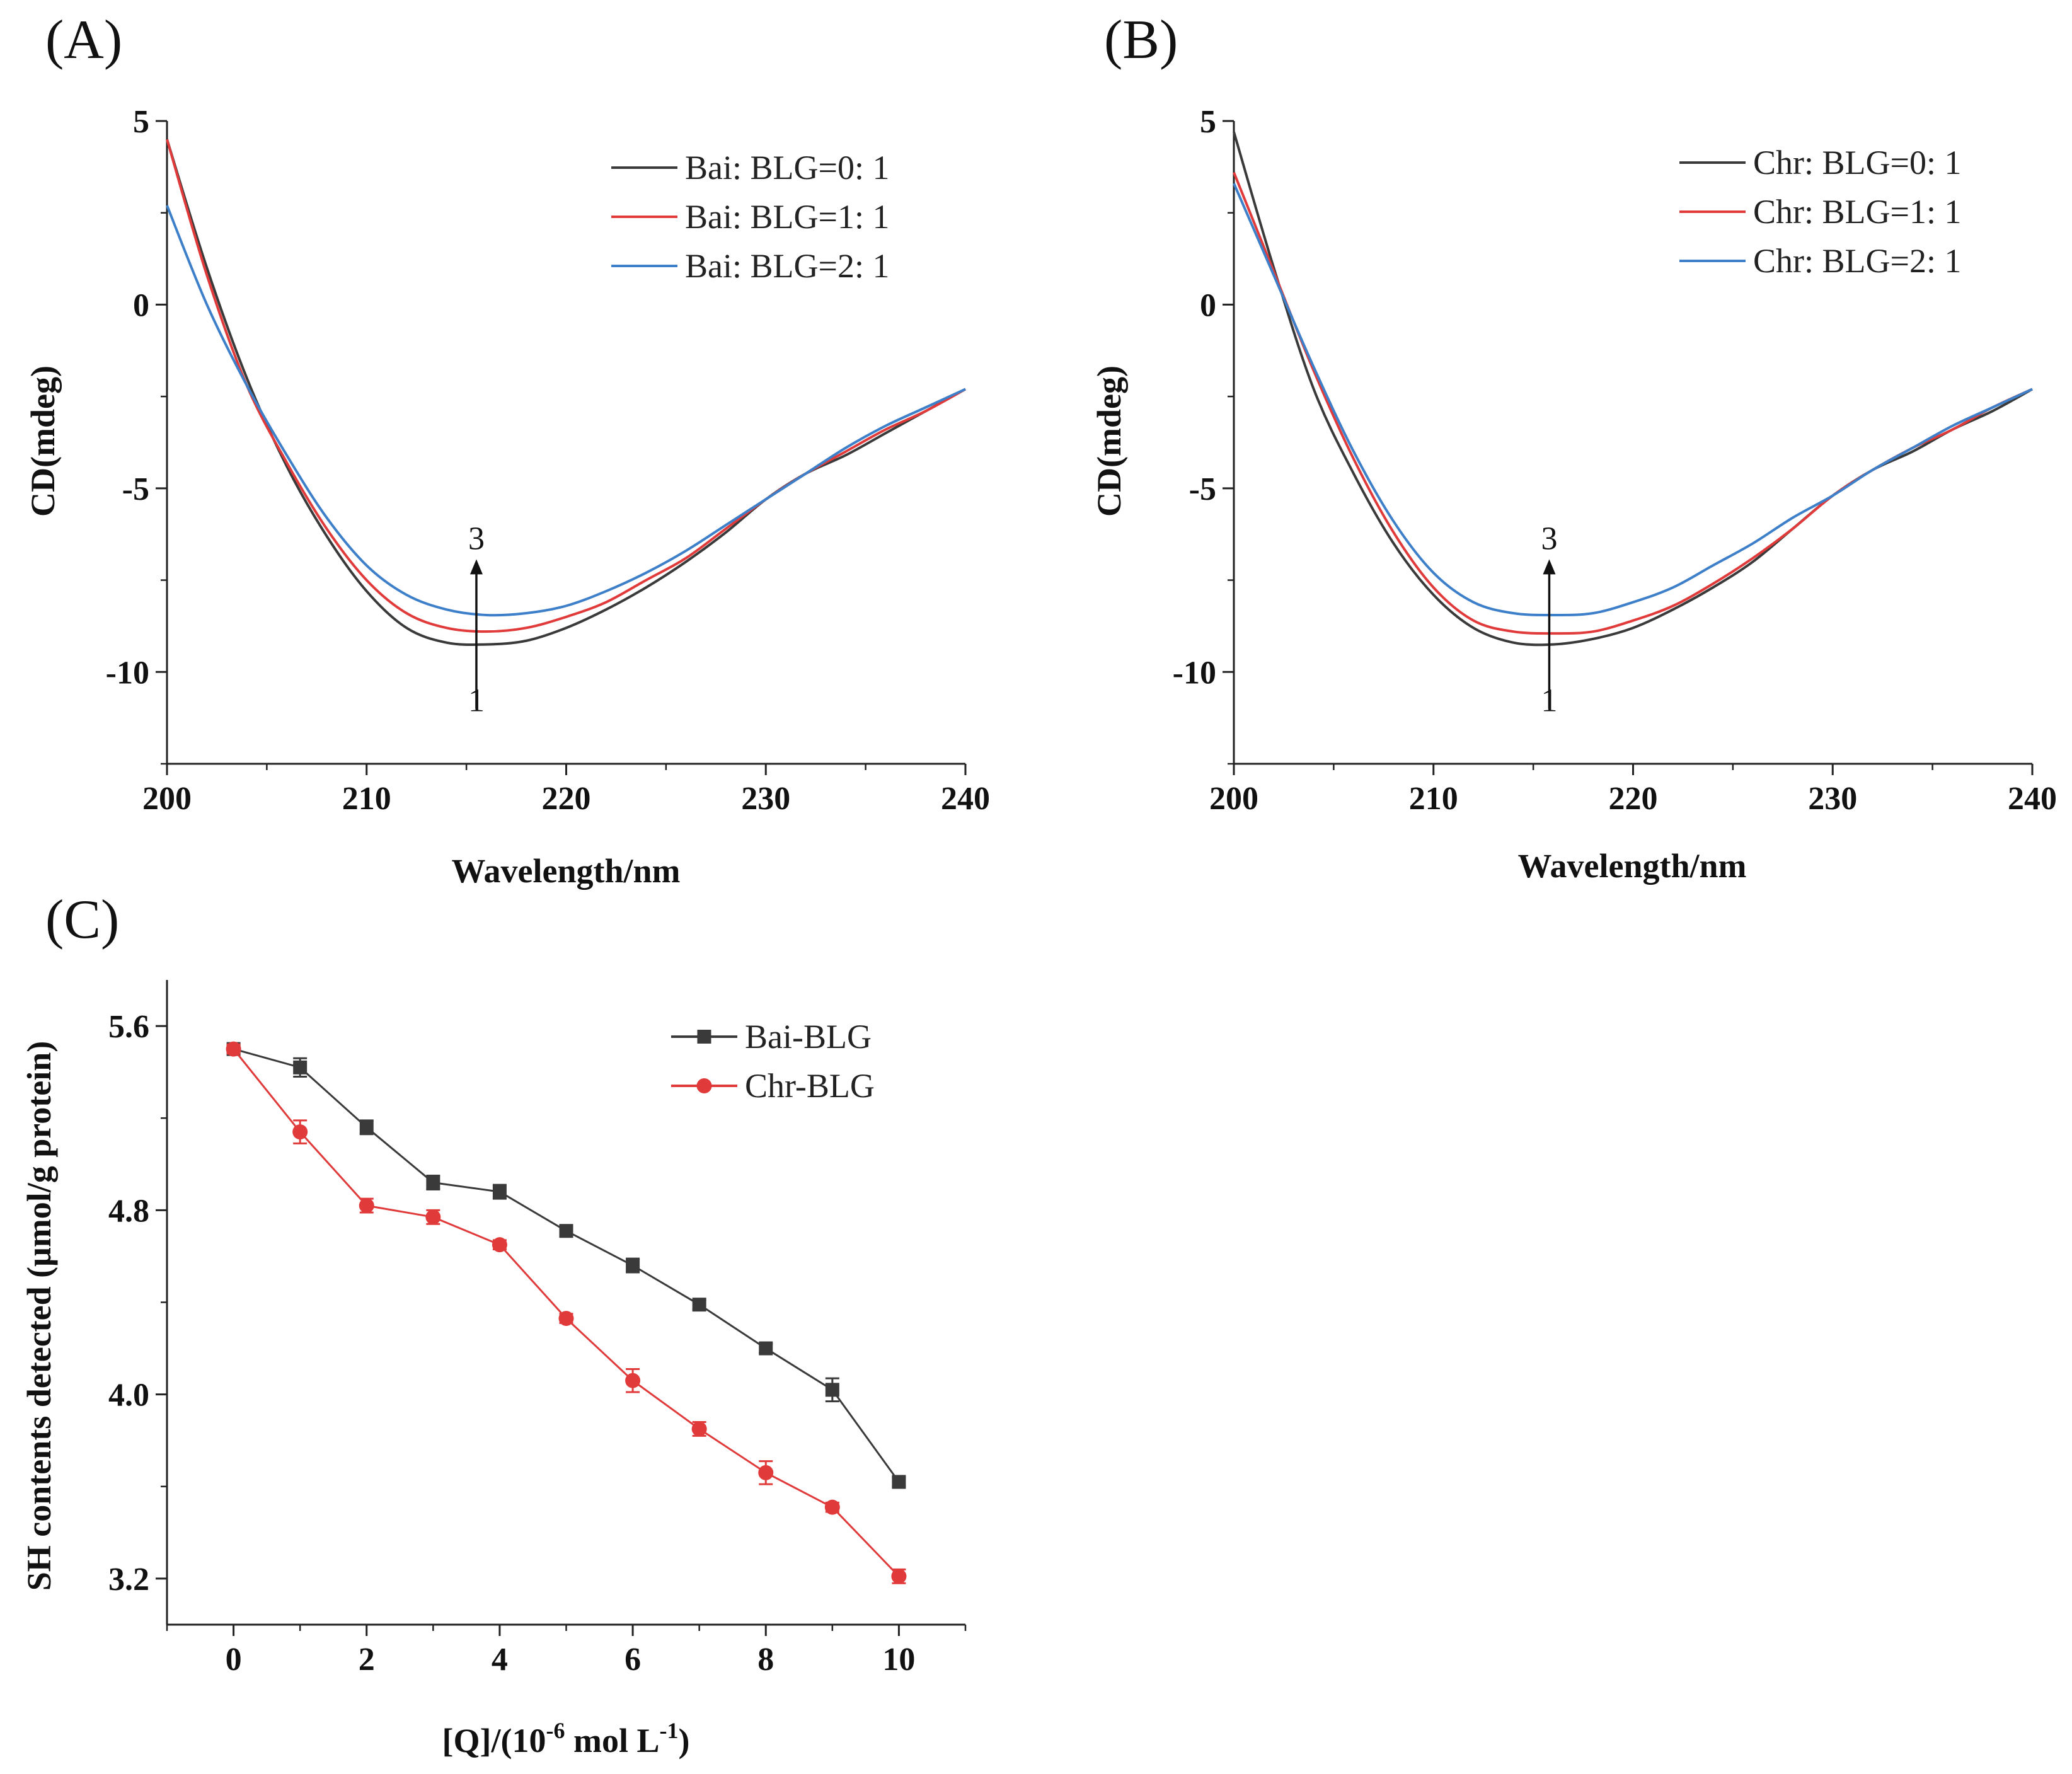  What do you see at coordinates (1194, 673) in the screenshot?
I see `panel-b-y-tick-label: -10` at bounding box center [1194, 673].